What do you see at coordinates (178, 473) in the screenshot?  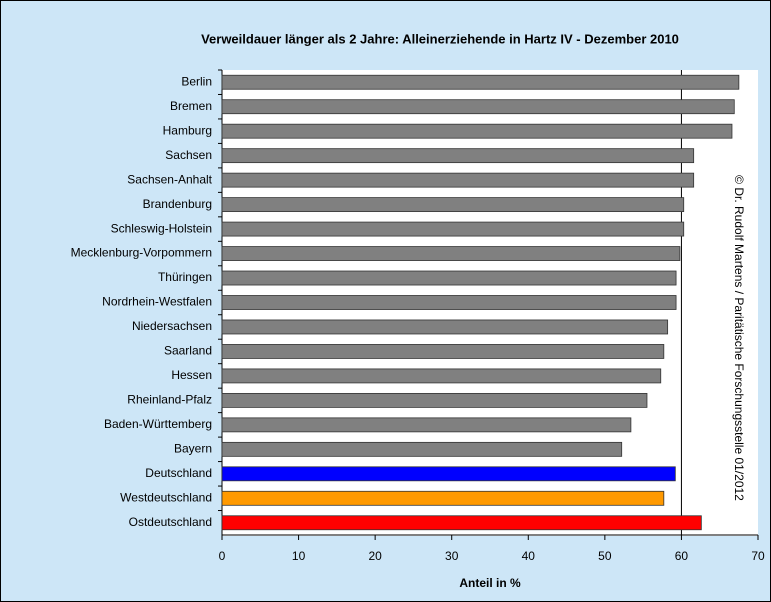 I see `y-tick-label: Deutschland` at bounding box center [178, 473].